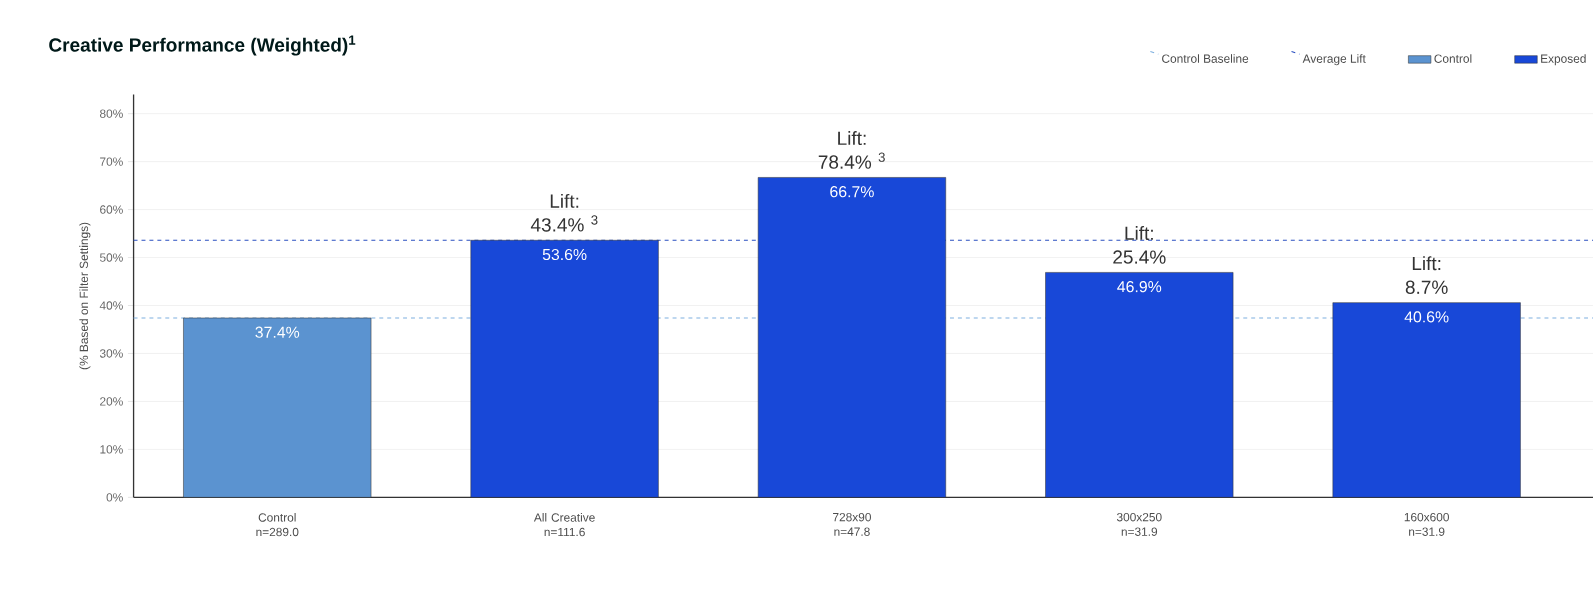  Describe the element at coordinates (1139, 286) in the screenshot. I see `data-label: 46.9%` at that location.